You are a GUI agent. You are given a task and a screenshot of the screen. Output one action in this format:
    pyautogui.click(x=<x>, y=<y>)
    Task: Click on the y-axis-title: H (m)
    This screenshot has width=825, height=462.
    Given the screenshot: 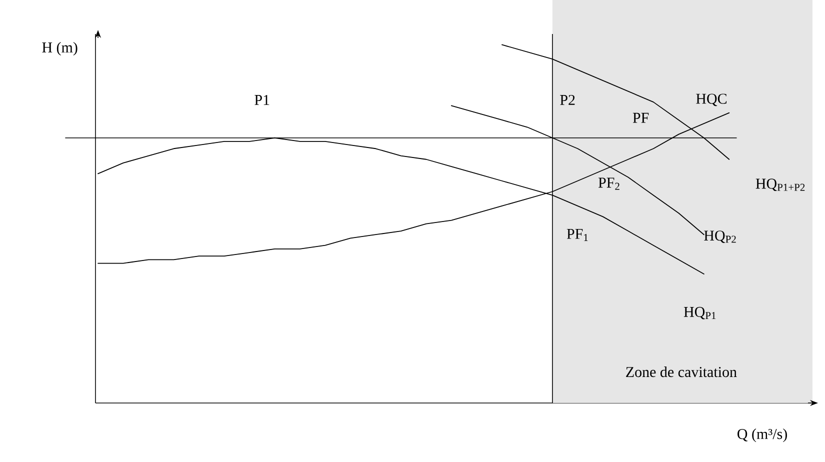 What is the action you would take?
    pyautogui.click(x=60, y=49)
    